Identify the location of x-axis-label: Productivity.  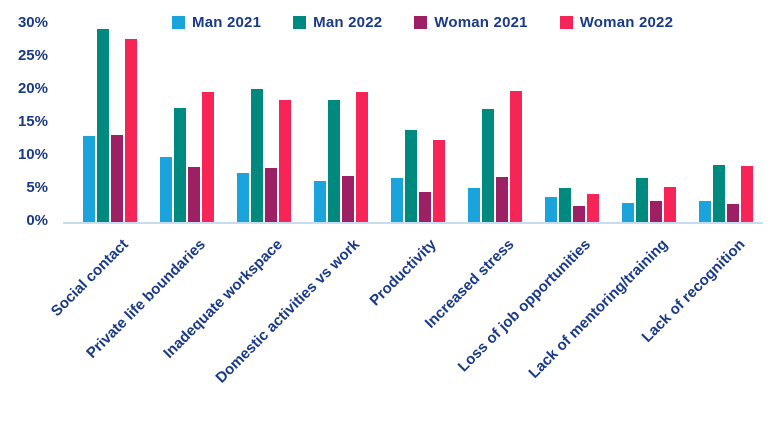
(403, 273).